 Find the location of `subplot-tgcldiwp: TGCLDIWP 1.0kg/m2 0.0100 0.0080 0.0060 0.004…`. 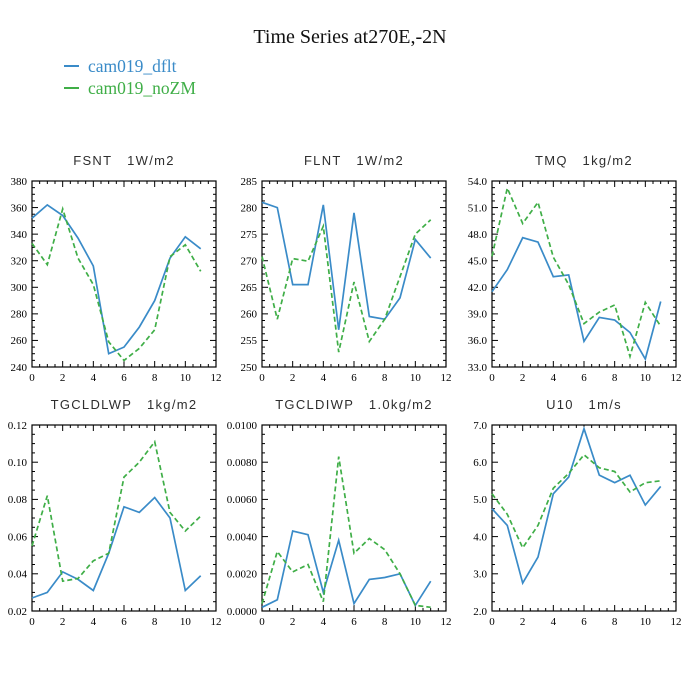

subplot-tgcldiwp: TGCLDIWP 1.0kg/m2 0.0100 0.0080 0.0060 0.004… is located at coordinates (339, 512).